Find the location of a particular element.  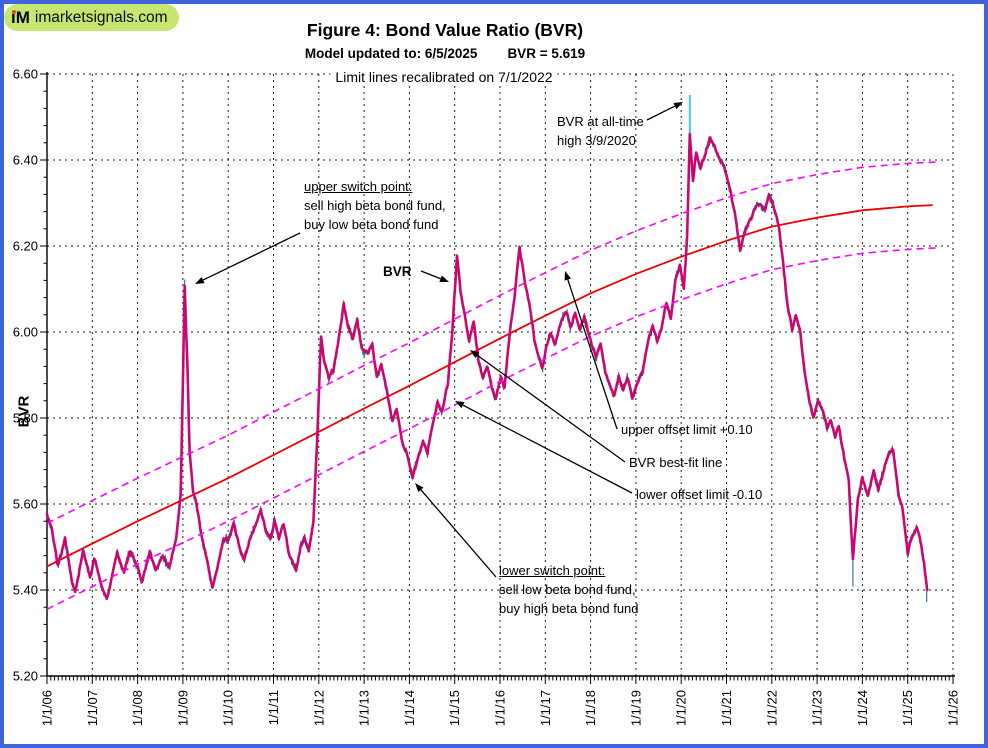

svg-text: 5.80 is located at coordinates (25, 418).